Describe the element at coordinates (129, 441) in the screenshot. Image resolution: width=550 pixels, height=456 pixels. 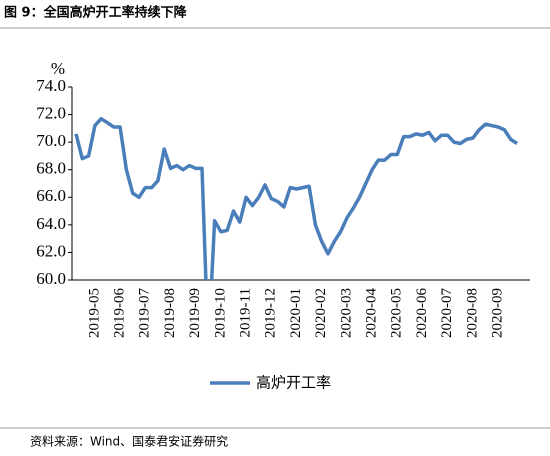
I see `source: 资料来源：Wind、国泰君安证券研究` at that location.